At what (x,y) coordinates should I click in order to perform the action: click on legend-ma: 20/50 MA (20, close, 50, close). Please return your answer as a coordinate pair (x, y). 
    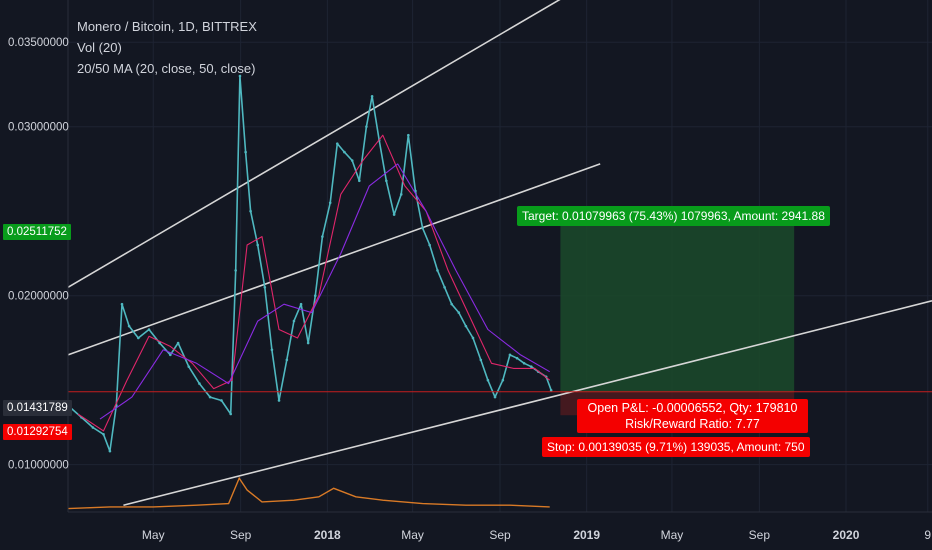
    Looking at the image, I should click on (166, 68).